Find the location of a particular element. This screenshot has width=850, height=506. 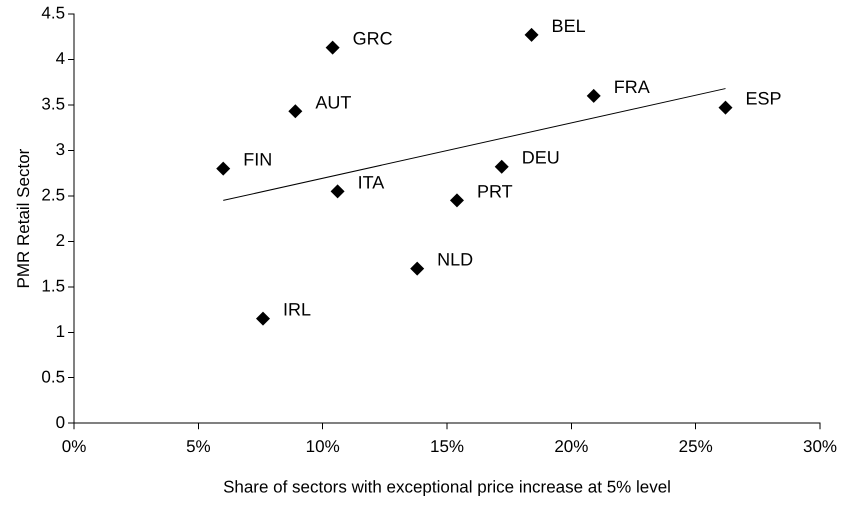

annotation: ESP is located at coordinates (764, 98).